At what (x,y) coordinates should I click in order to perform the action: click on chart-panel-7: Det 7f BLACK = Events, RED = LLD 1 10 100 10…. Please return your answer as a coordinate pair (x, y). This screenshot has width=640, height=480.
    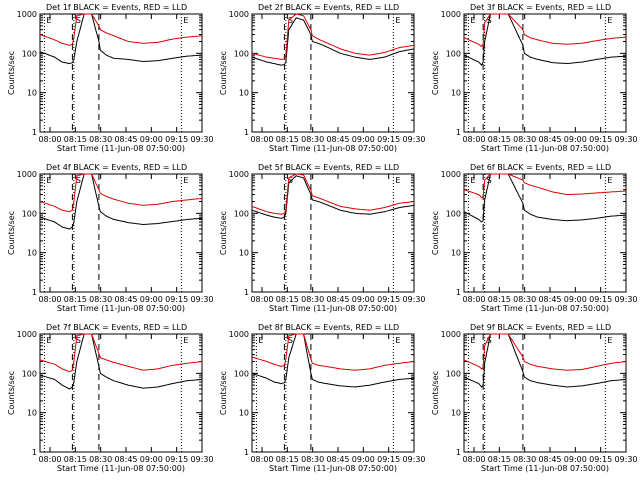
    Looking at the image, I should click on (110, 398).